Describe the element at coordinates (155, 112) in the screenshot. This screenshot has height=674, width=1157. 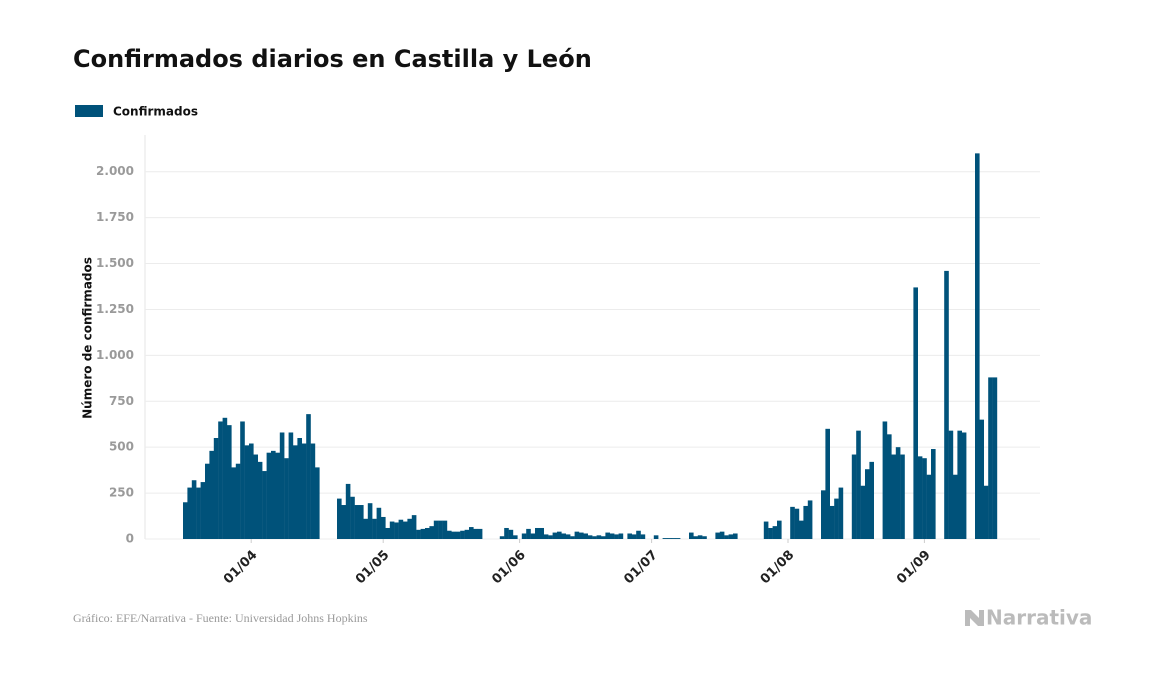
I see `legend-label: Confirmados` at that location.